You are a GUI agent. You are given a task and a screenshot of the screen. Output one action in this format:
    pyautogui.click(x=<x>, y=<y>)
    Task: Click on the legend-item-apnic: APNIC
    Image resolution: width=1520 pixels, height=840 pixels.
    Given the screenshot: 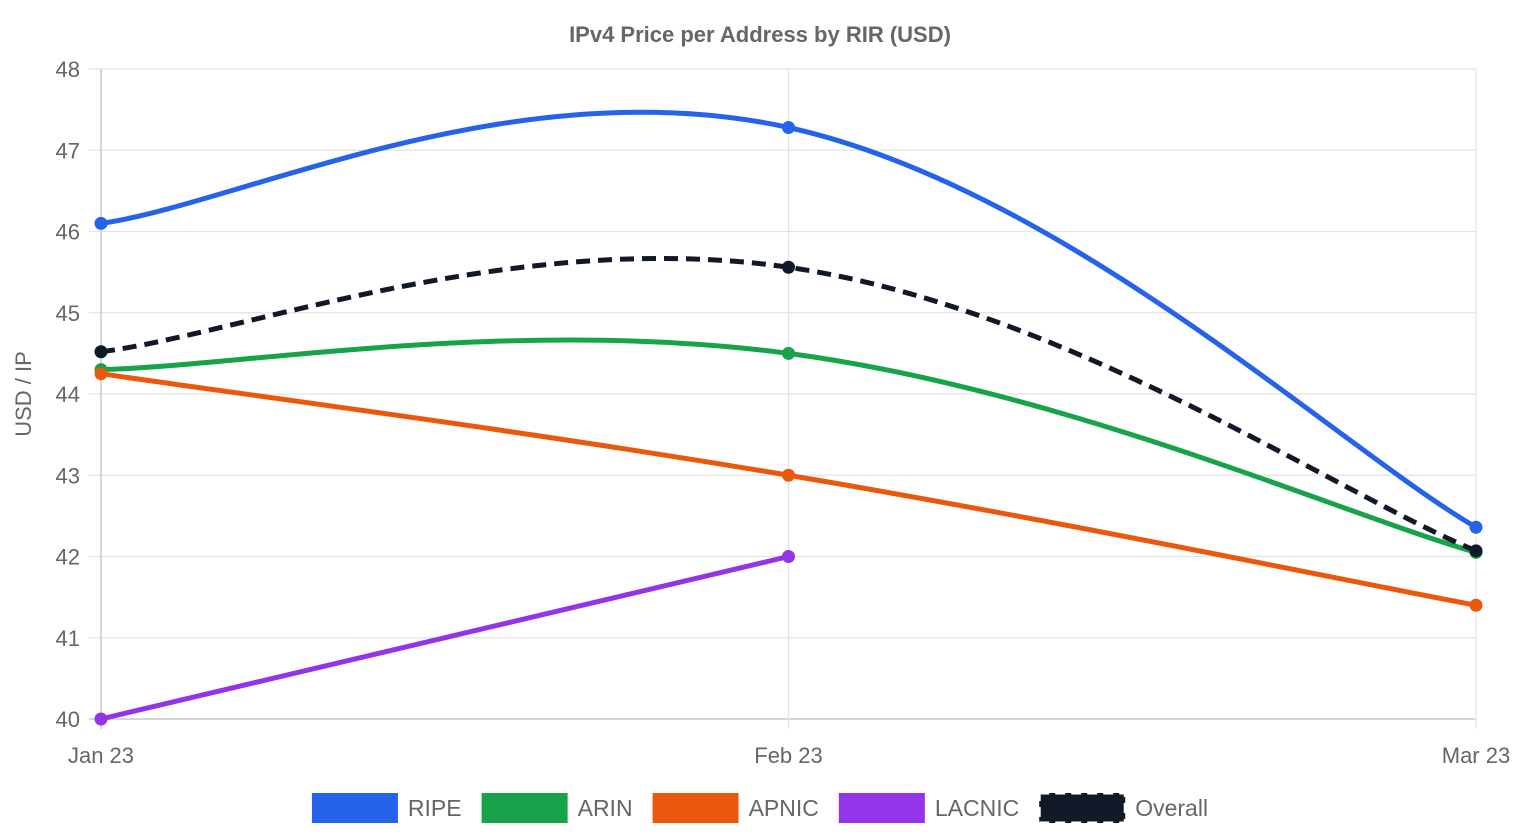 What is the action you would take?
    pyautogui.click(x=735, y=808)
    